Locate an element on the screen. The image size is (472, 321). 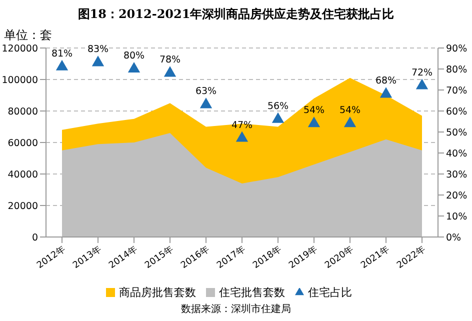
y-tick-label: 0 is located at coordinates (35, 238).